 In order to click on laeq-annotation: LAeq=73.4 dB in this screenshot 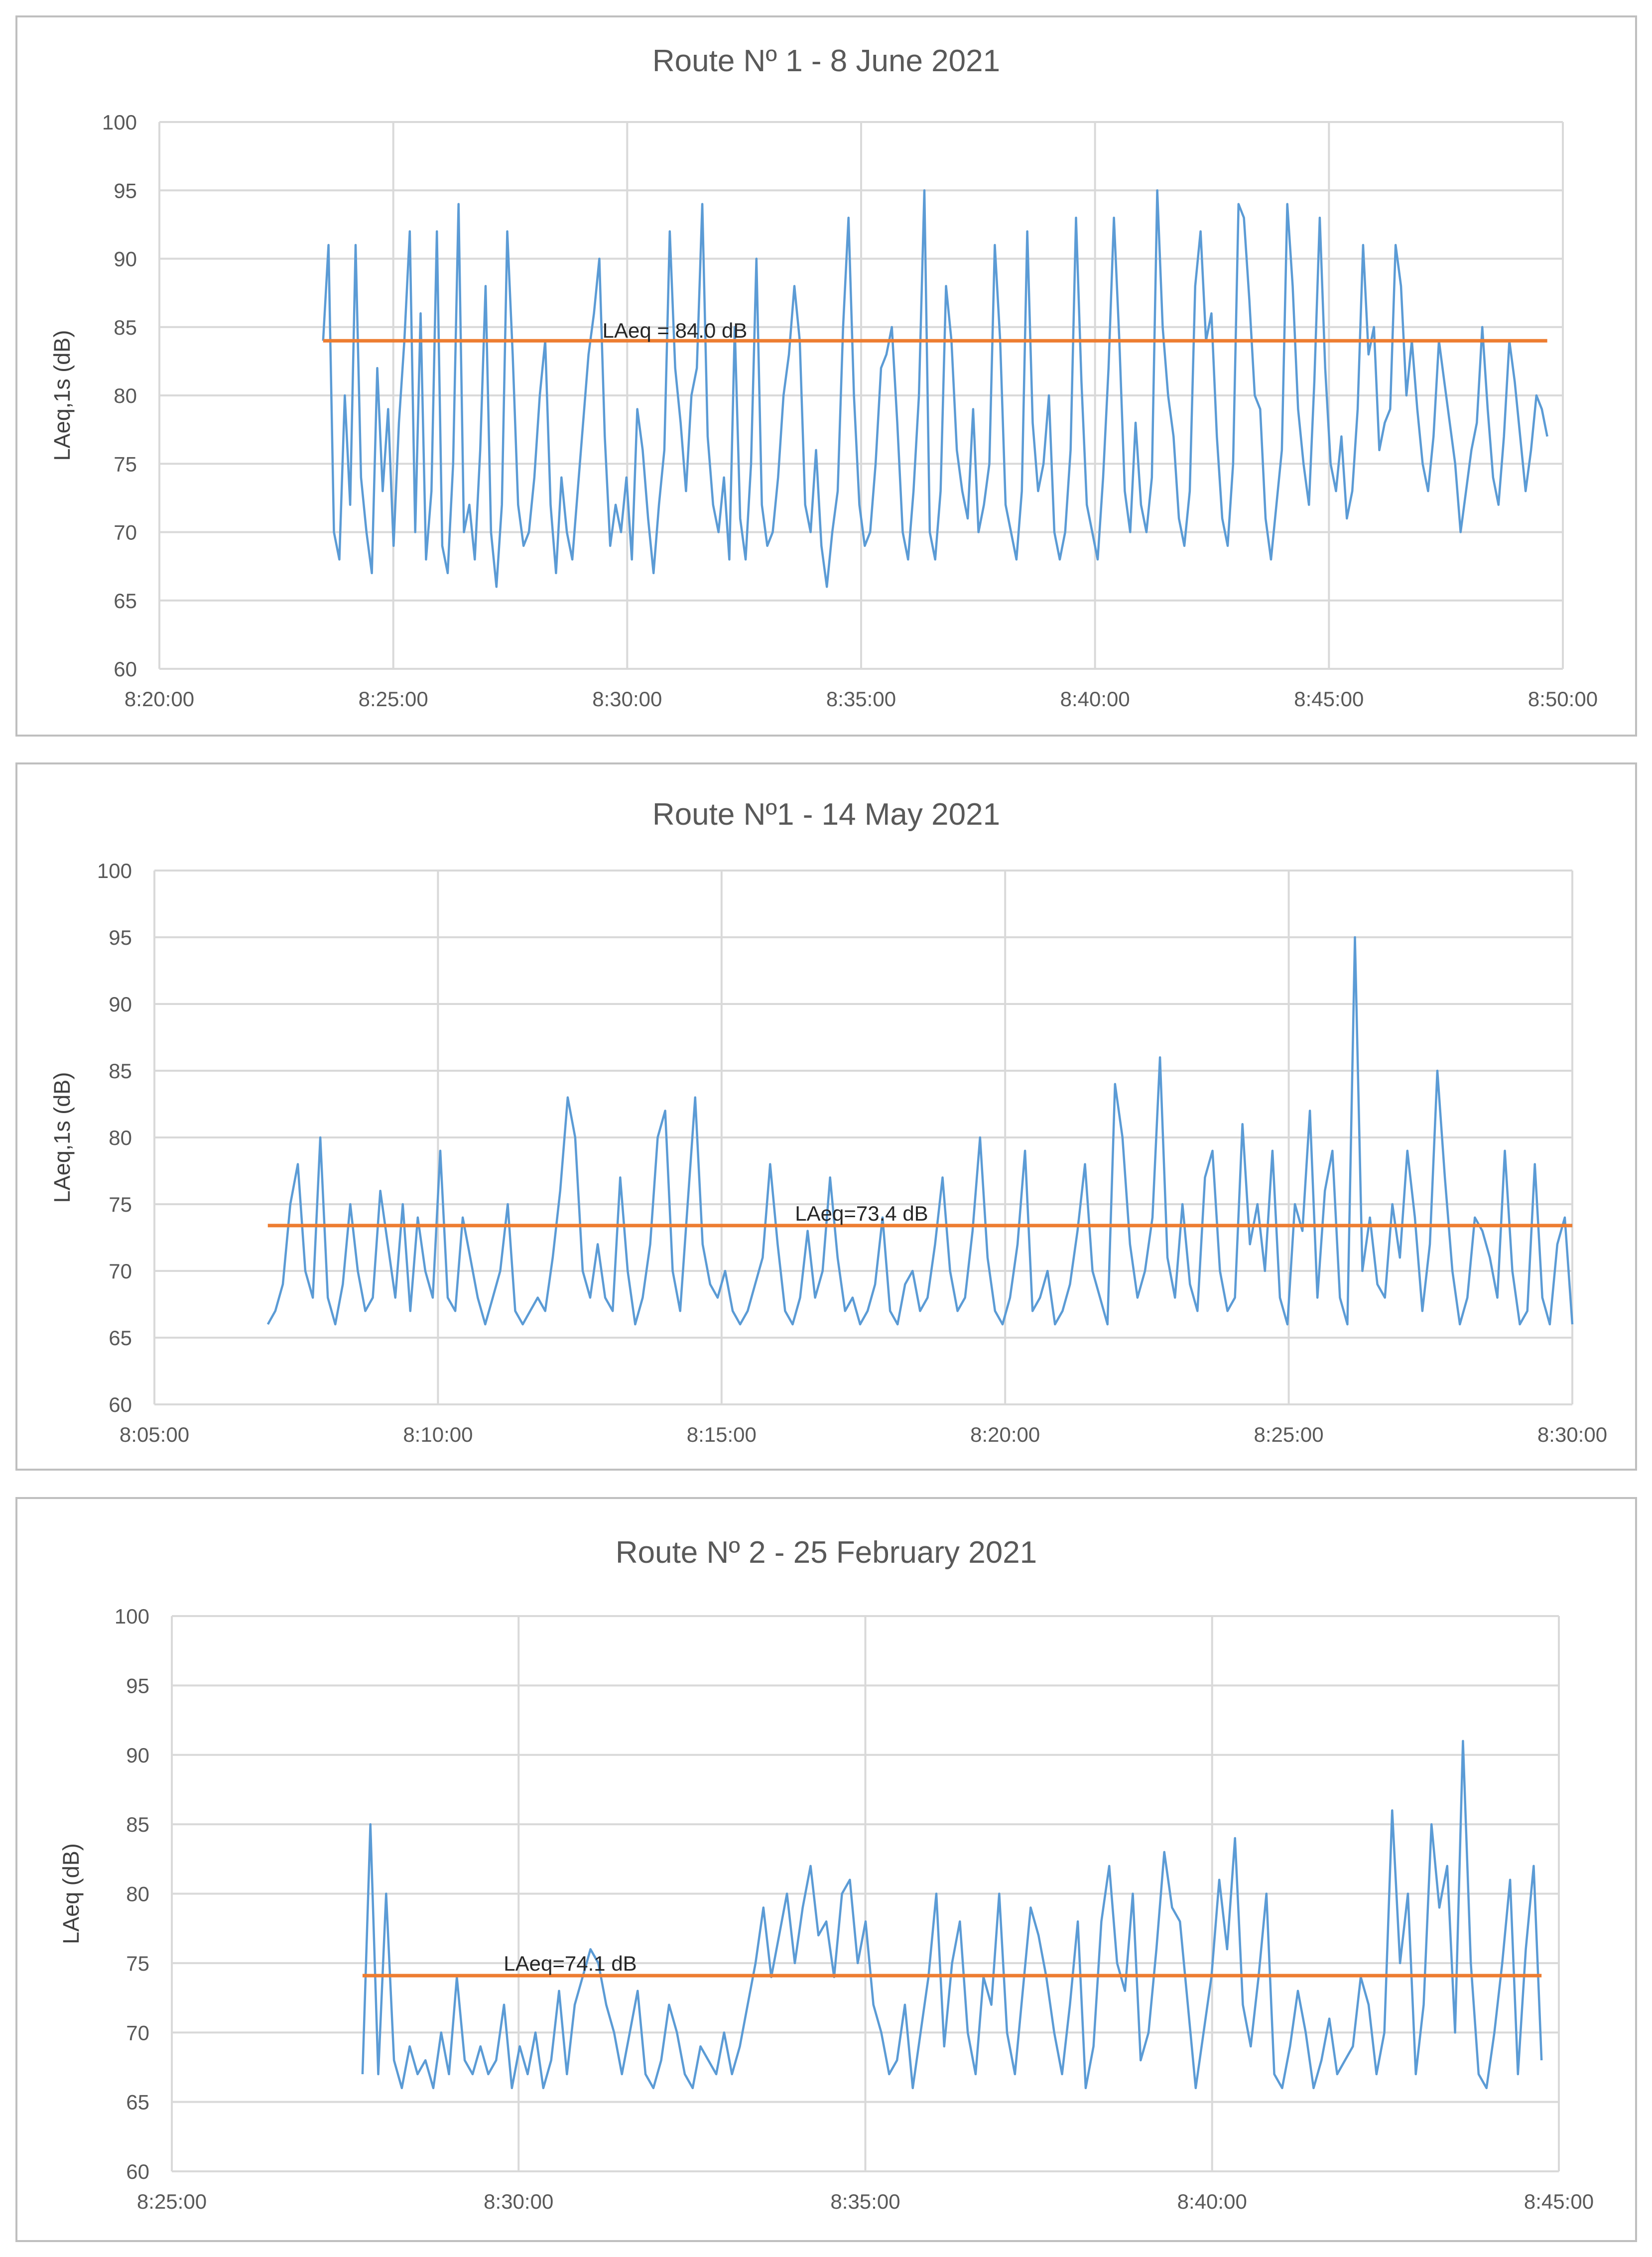, I will do `click(862, 1213)`.